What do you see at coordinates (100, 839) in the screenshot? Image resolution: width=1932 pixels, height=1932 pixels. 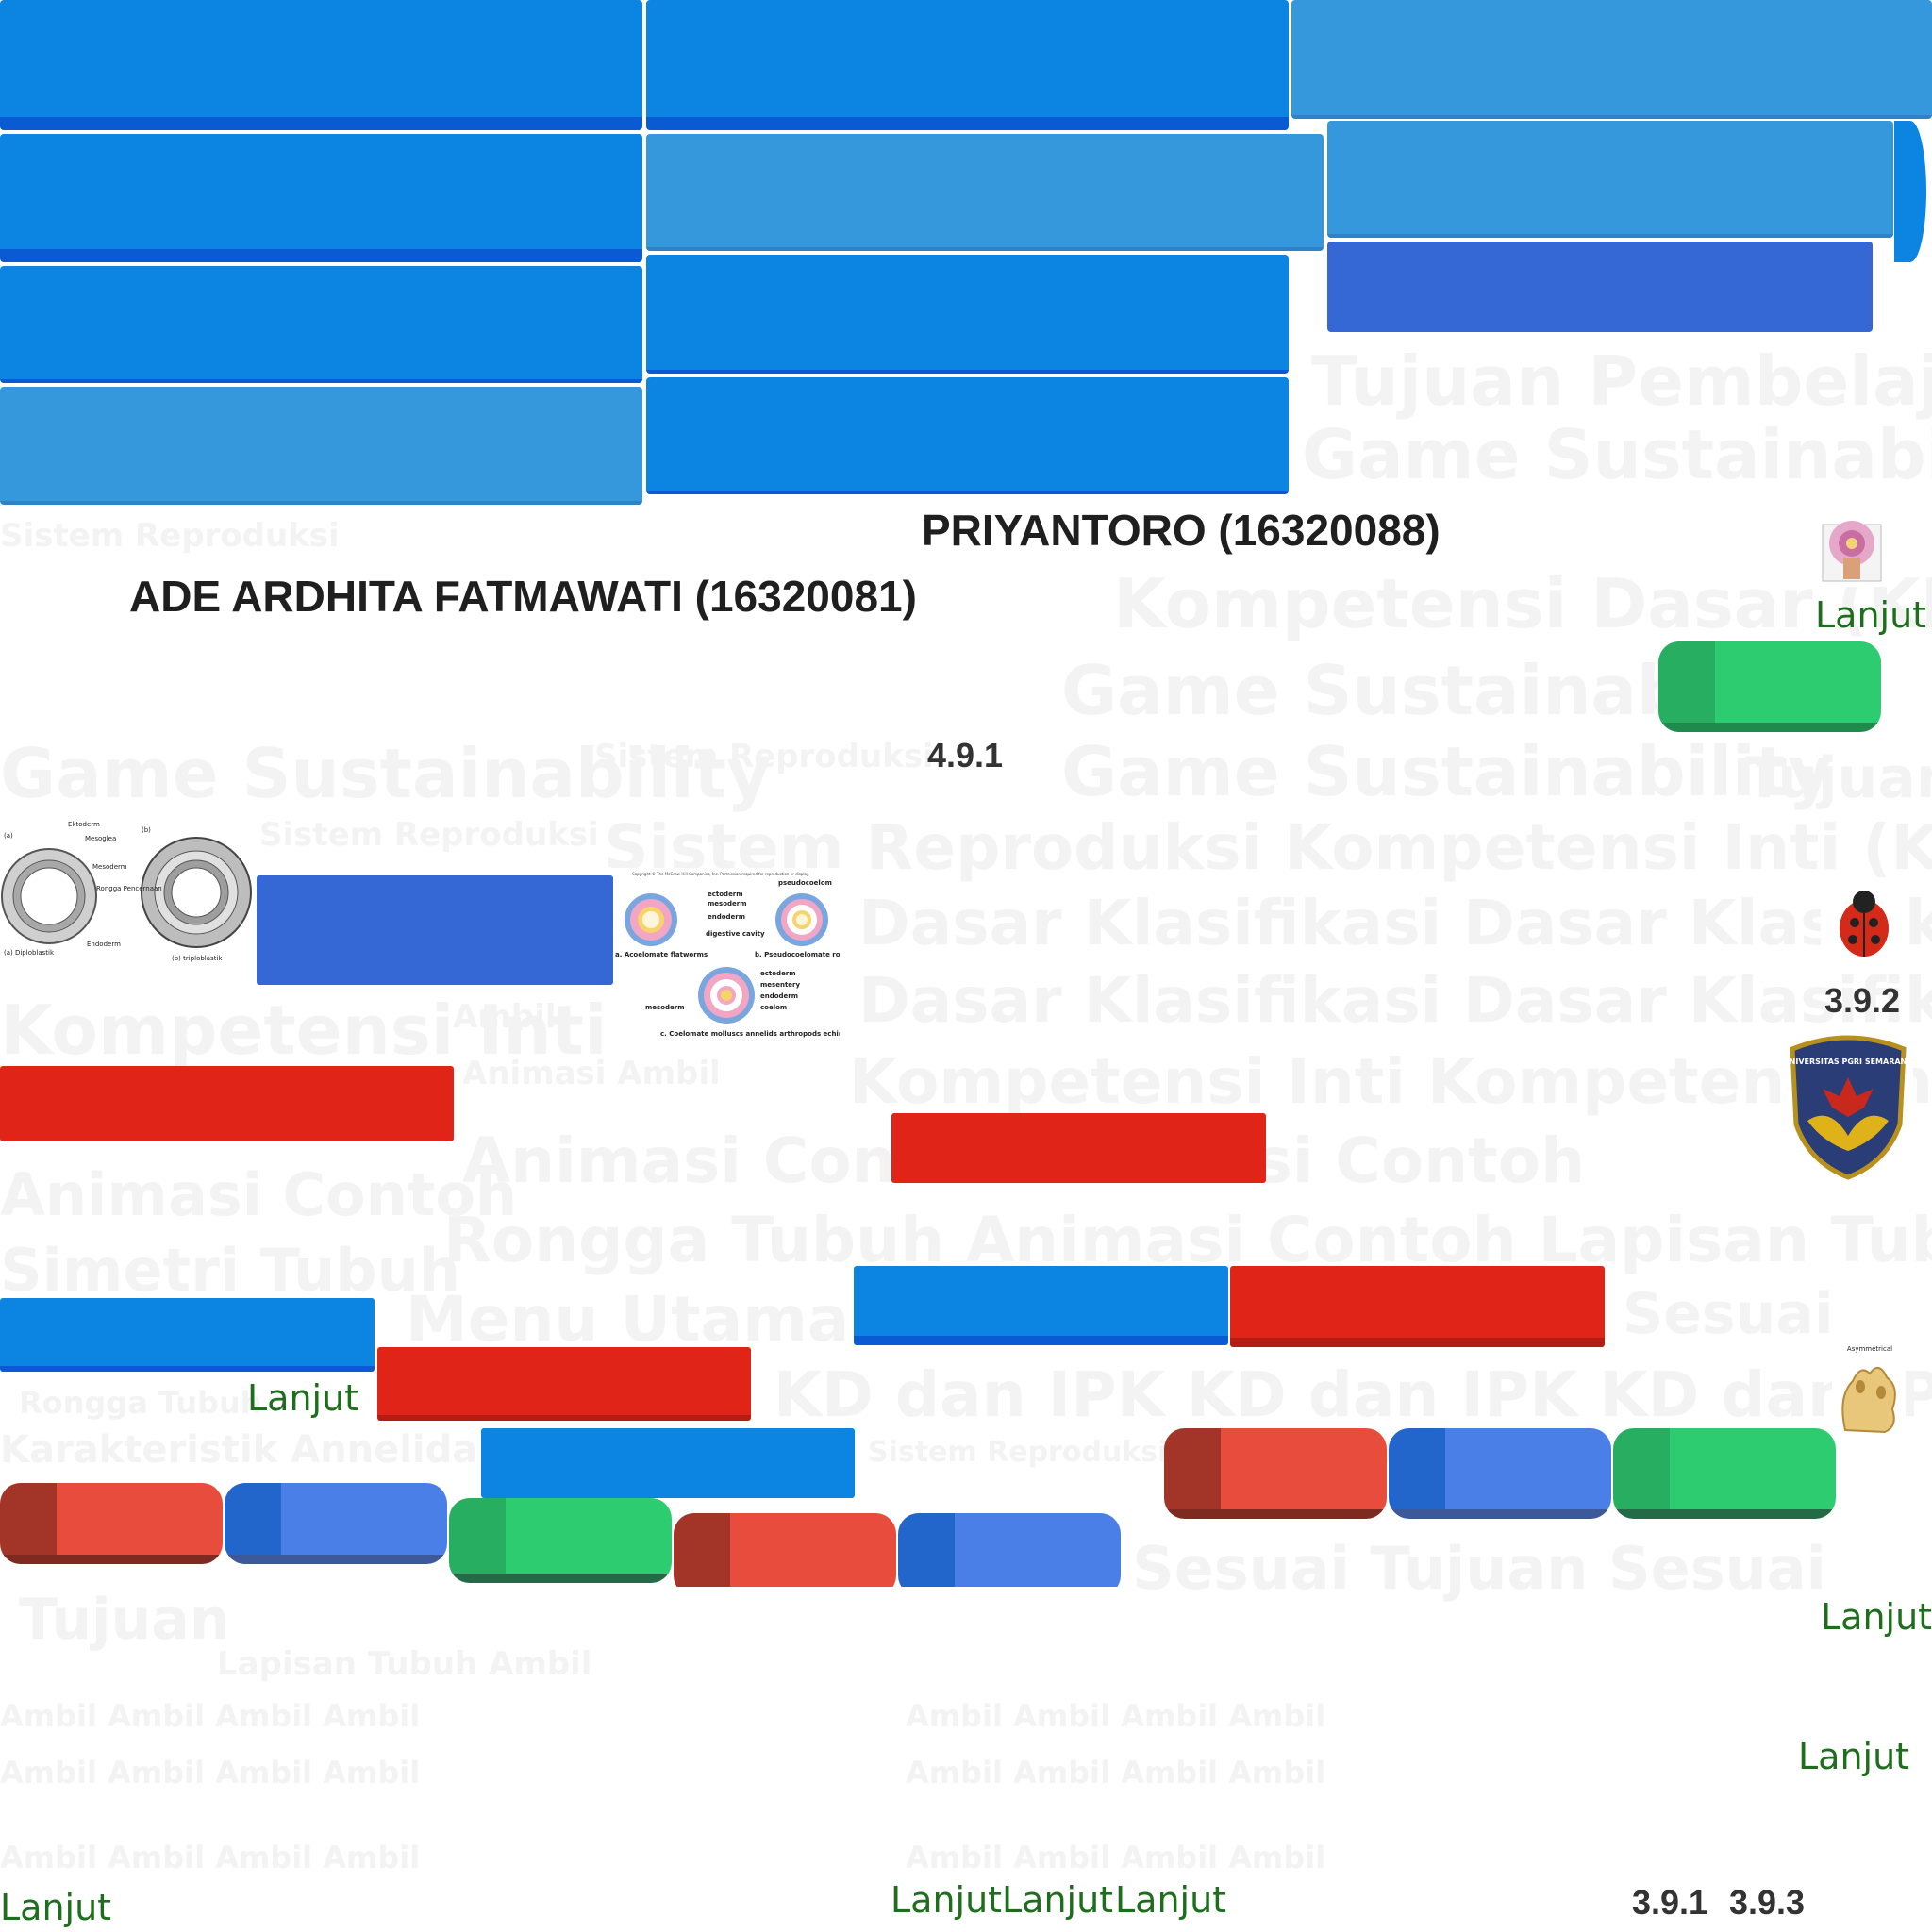 I see `diagram-label: Mesoglea` at bounding box center [100, 839].